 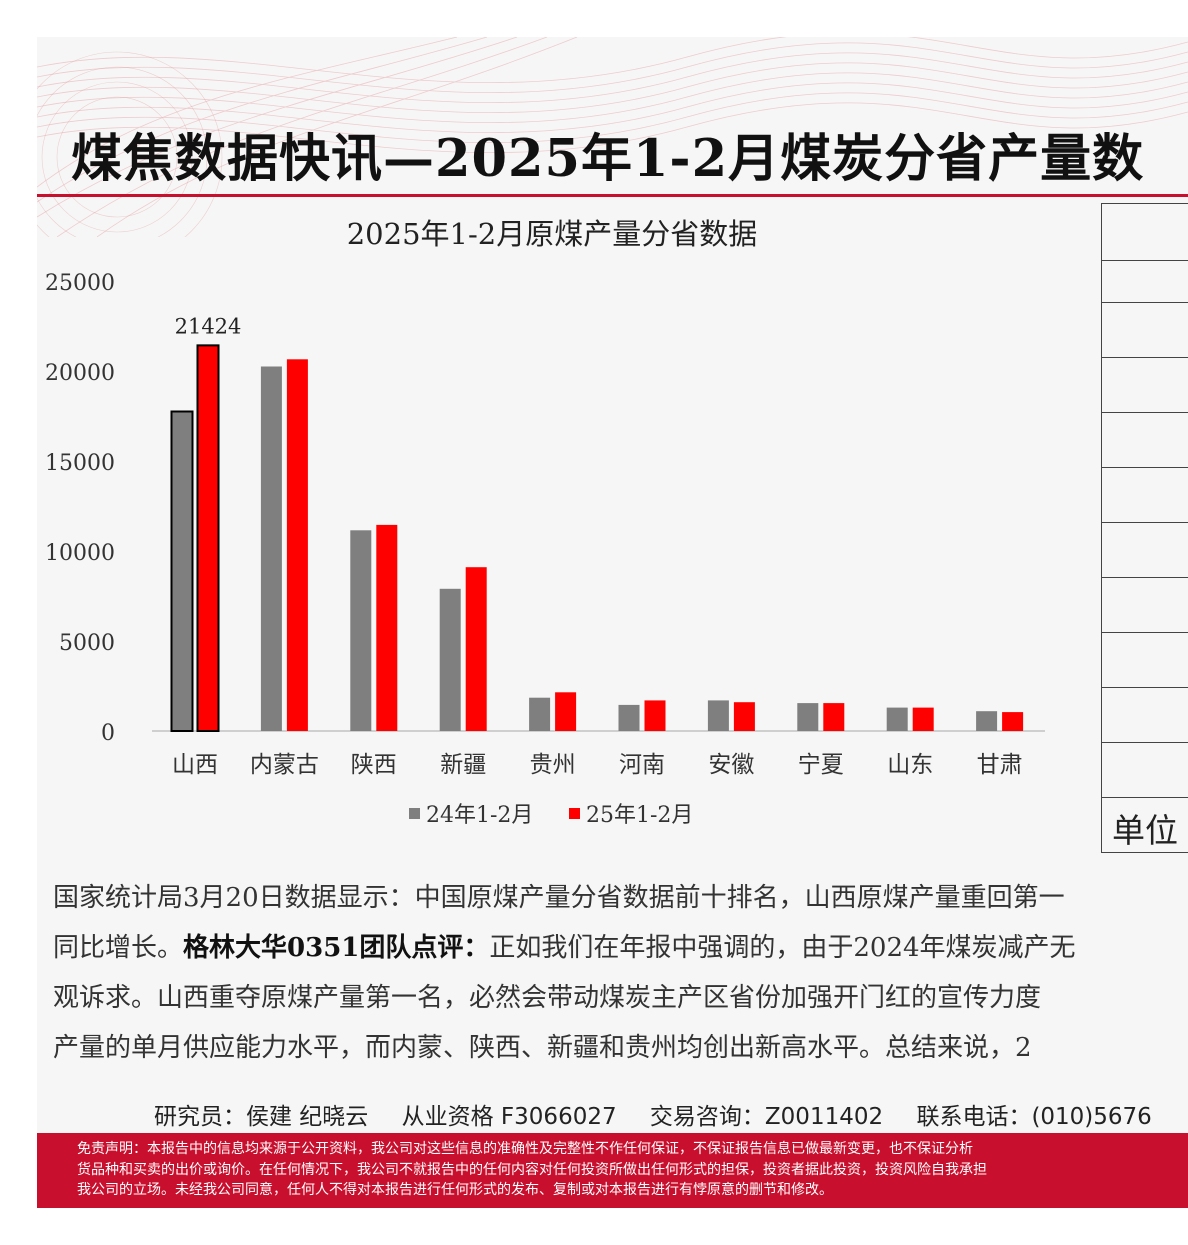 What do you see at coordinates (261, 1117) in the screenshot?
I see `researcher-names: 研究员：侯建 纪晓云` at bounding box center [261, 1117].